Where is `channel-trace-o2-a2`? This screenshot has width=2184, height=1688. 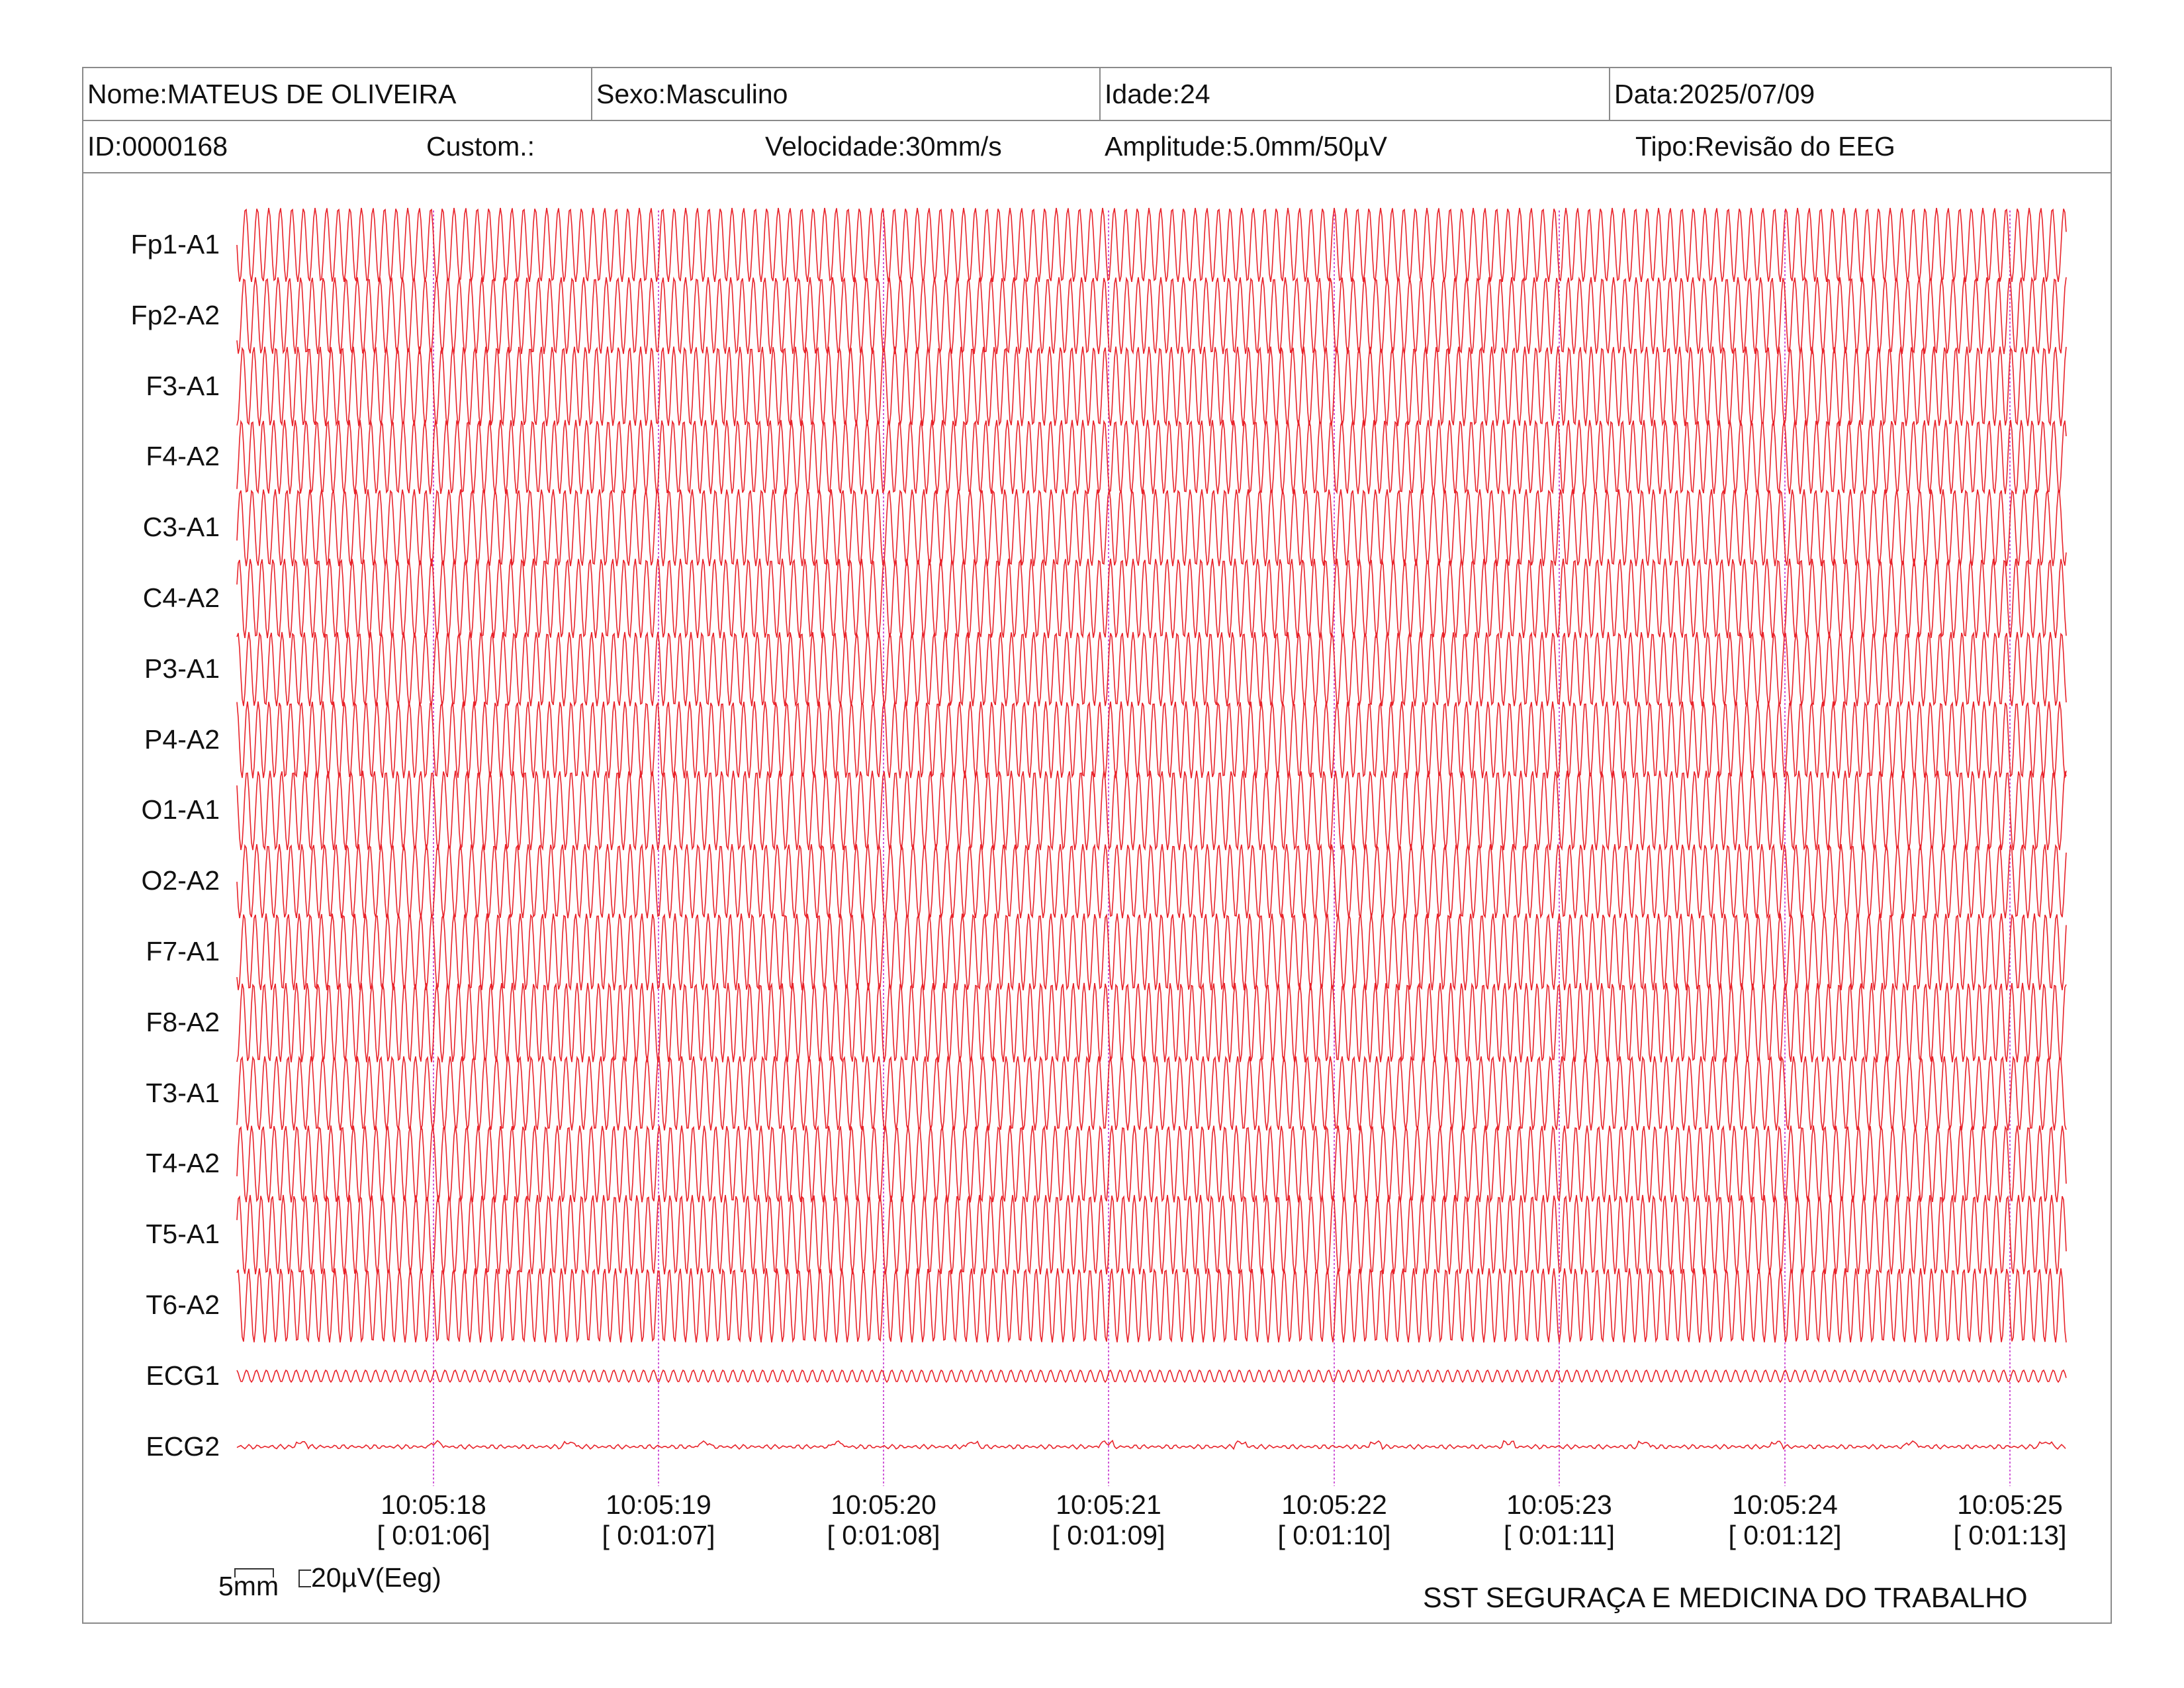 channel-trace-o2-a2 is located at coordinates (1151, 881).